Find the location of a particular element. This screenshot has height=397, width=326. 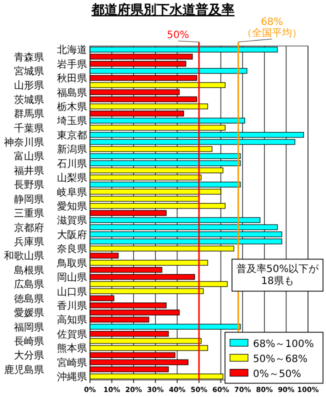

y-tick-label: 青森県 is located at coordinates (29, 57).